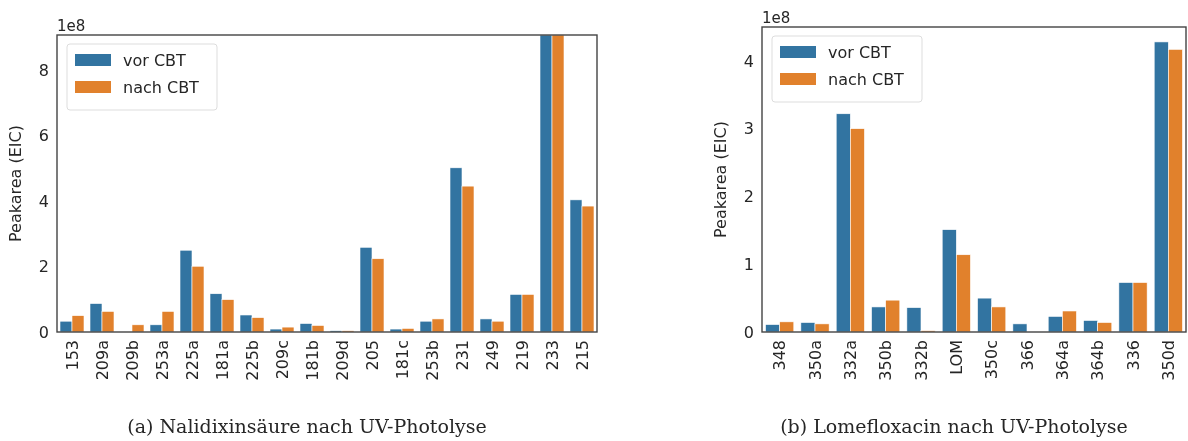 The height and width of the screenshot is (441, 1188). Describe the element at coordinates (222, 360) in the screenshot. I see `x-tick-label: 181a` at that location.